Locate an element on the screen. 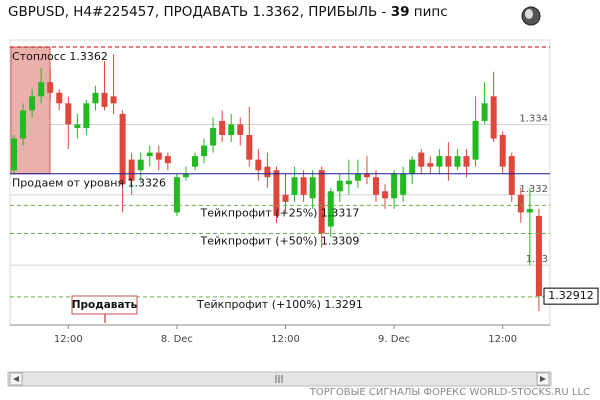 The image size is (600, 400). scroll-left-arrow is located at coordinates (16, 379).